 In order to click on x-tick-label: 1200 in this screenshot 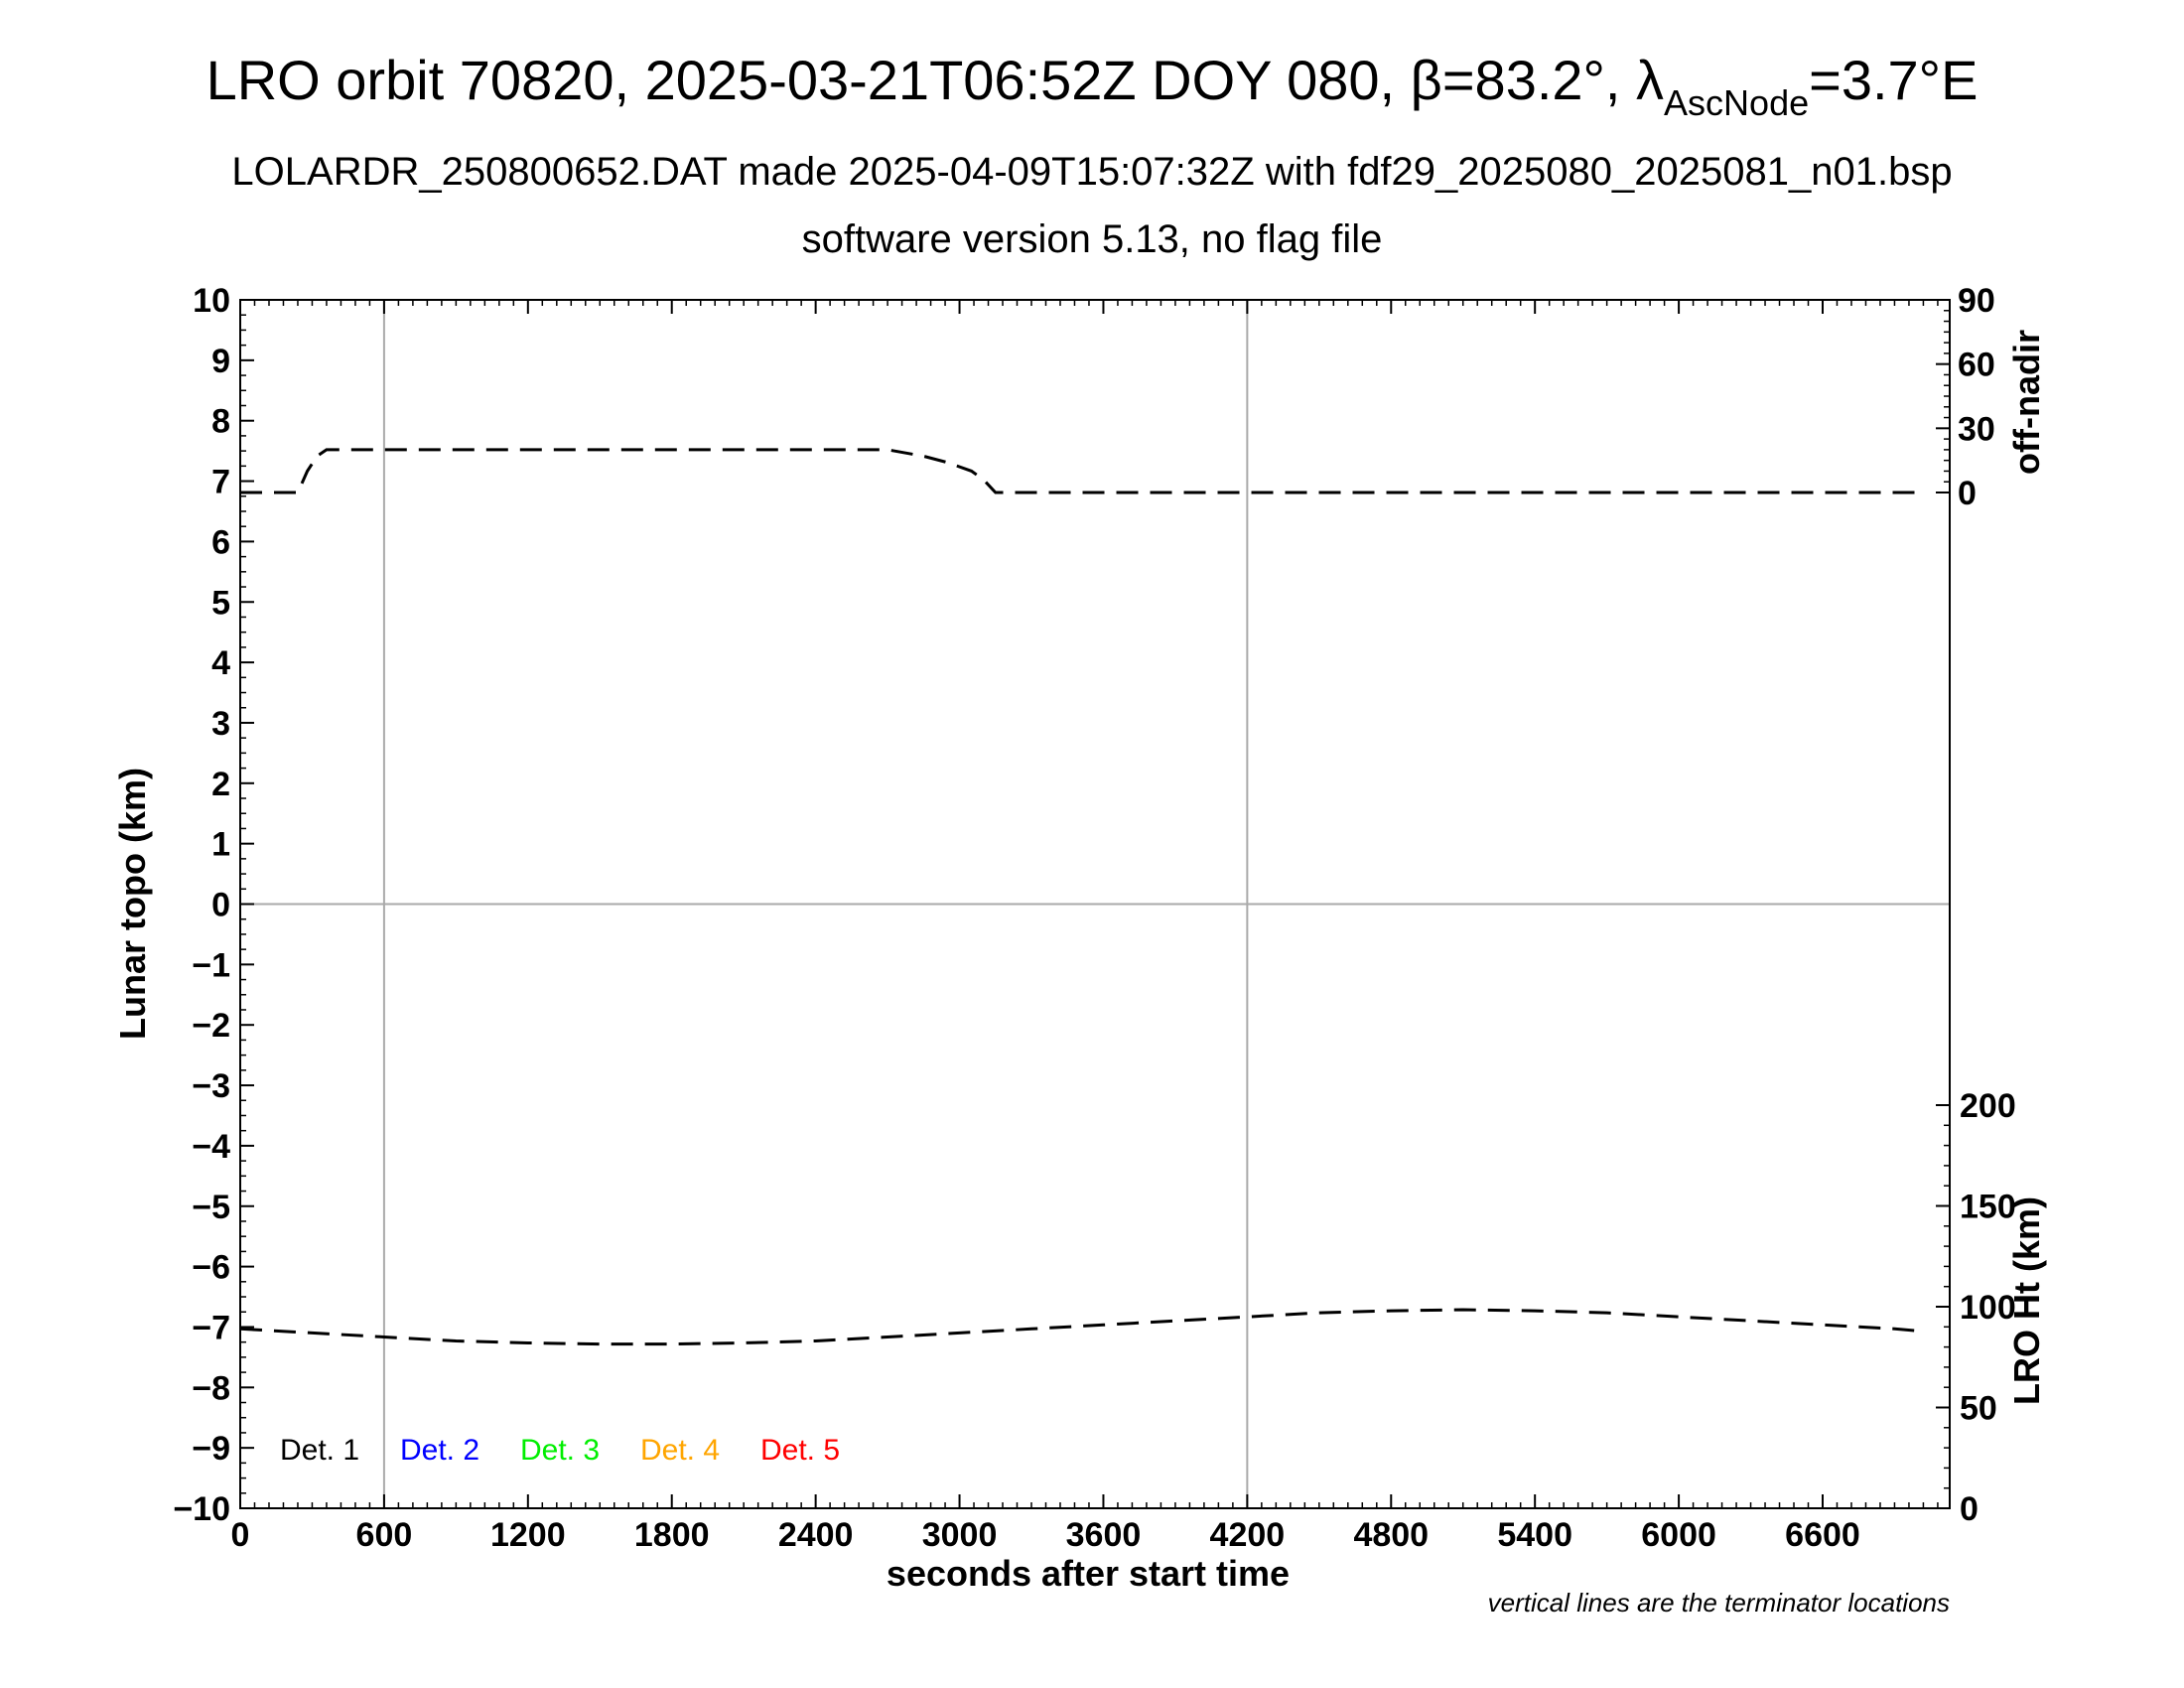, I will do `click(528, 1535)`.